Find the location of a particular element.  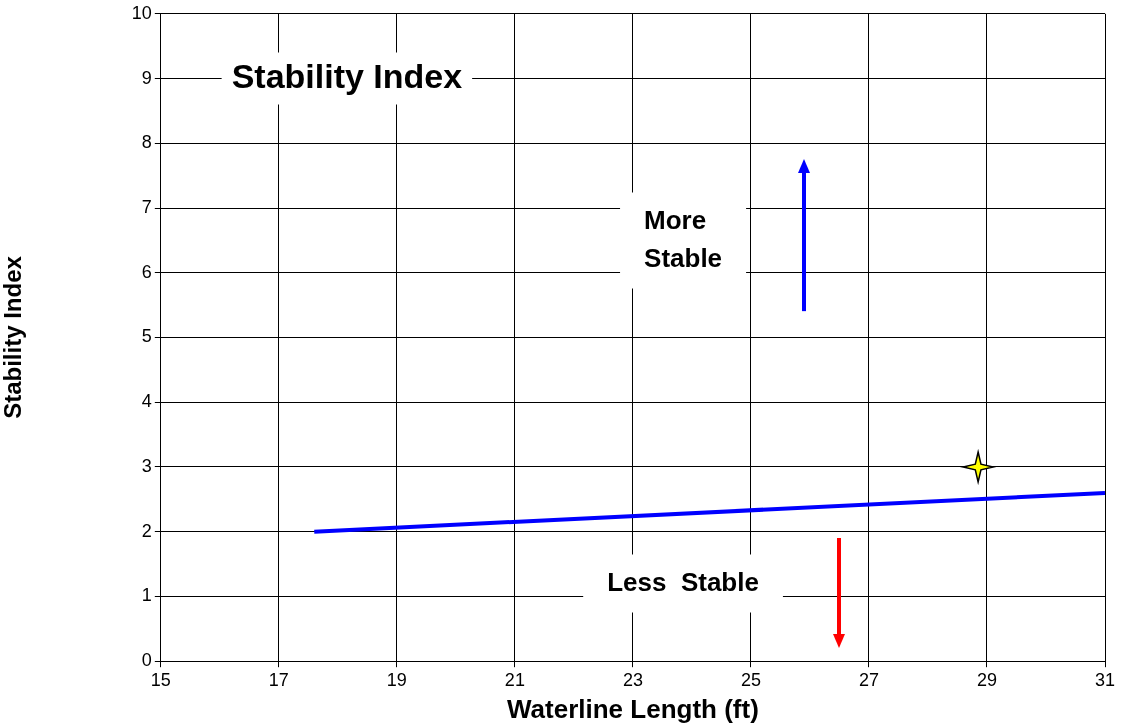

x-tick-label: 27 is located at coordinates (868, 679).